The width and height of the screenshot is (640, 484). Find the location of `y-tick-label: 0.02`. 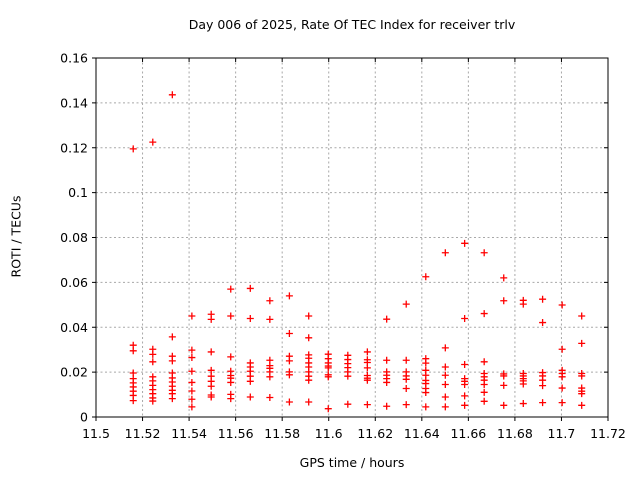

y-tick-label: 0.02 is located at coordinates (74, 372).